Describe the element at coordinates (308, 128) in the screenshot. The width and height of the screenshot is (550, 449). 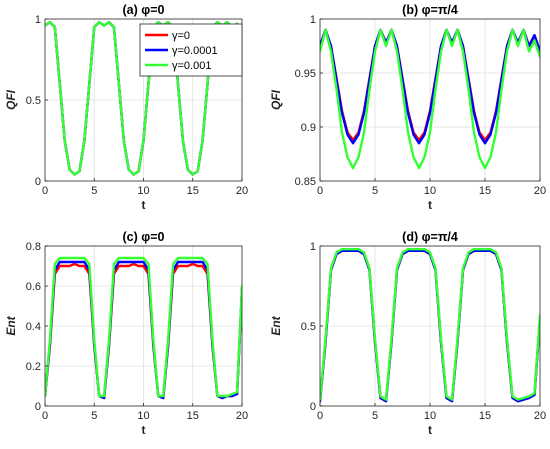
I see `y-tick-label: 0.9` at that location.